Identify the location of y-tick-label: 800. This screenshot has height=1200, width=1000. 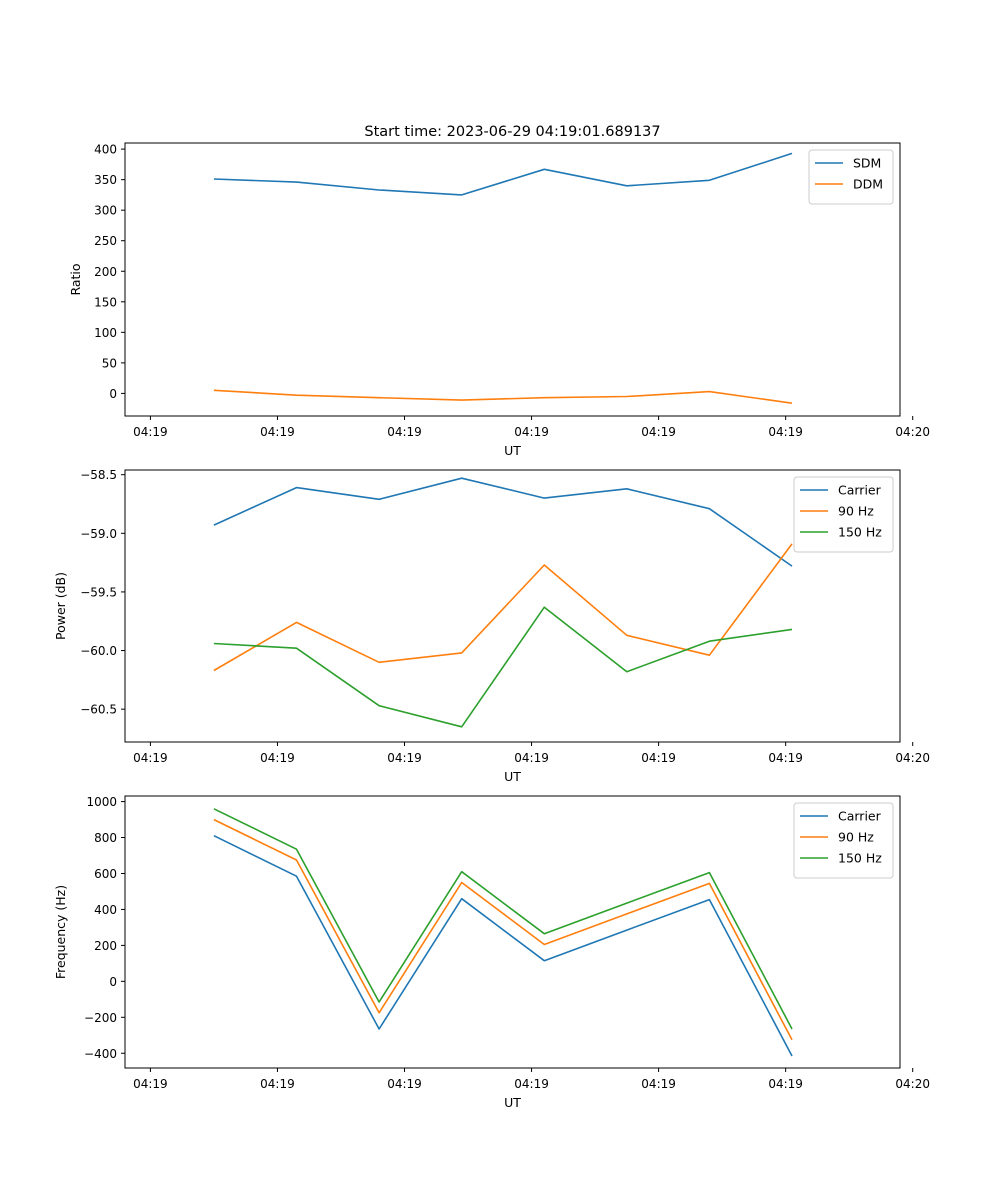
(105, 838).